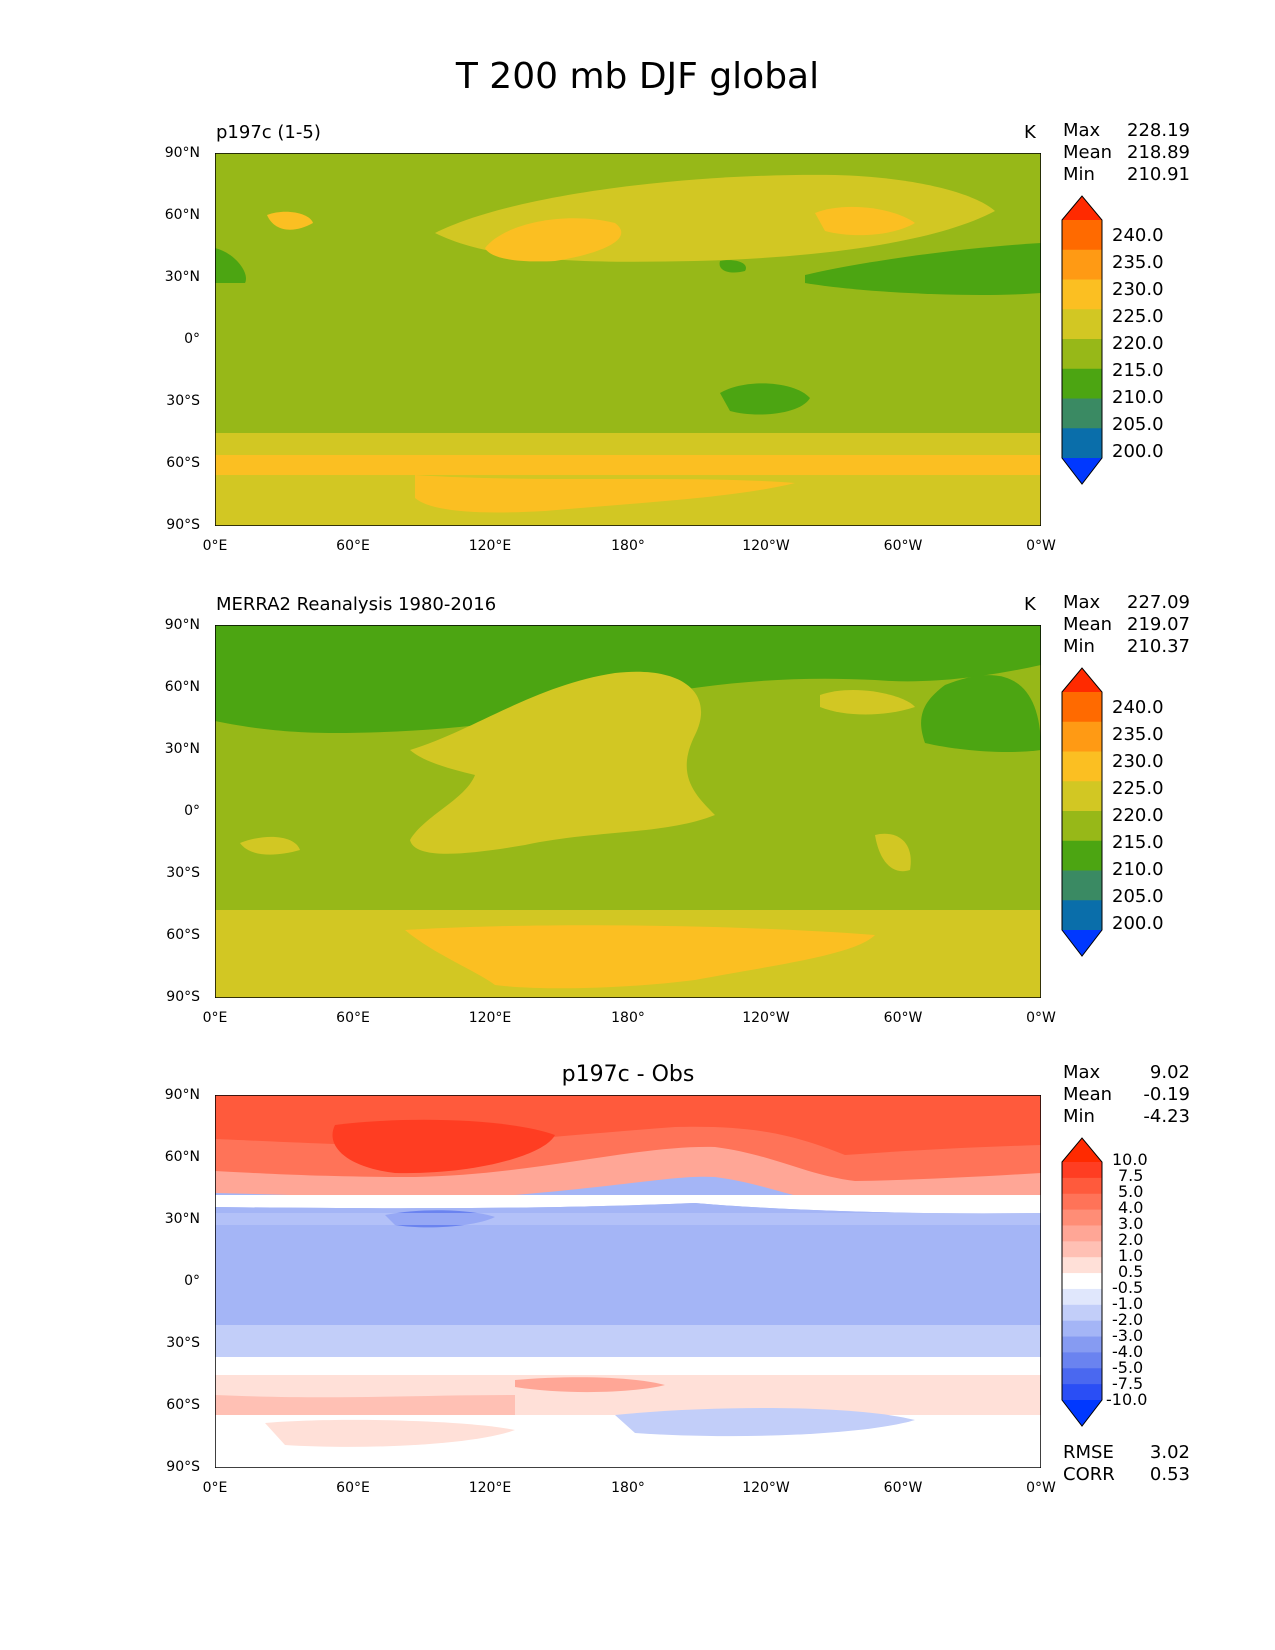 Image resolution: width=1275 pixels, height=1650 pixels. Describe the element at coordinates (628, 1074) in the screenshot. I see `panel-title: p197c - Obs` at that location.